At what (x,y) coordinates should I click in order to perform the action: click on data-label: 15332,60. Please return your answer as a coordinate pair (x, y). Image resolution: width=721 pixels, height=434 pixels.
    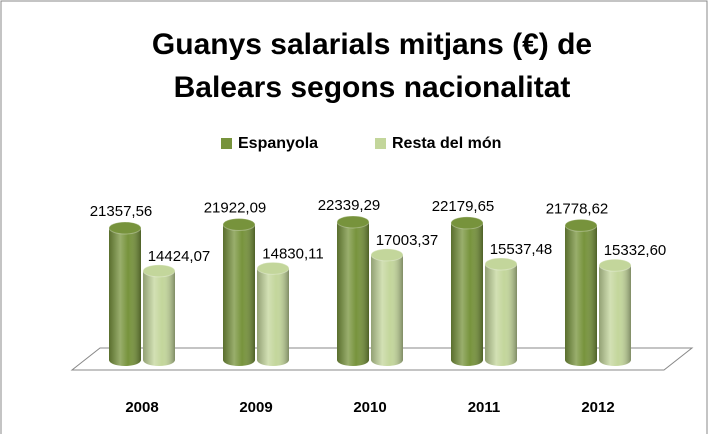
    Looking at the image, I should click on (635, 250).